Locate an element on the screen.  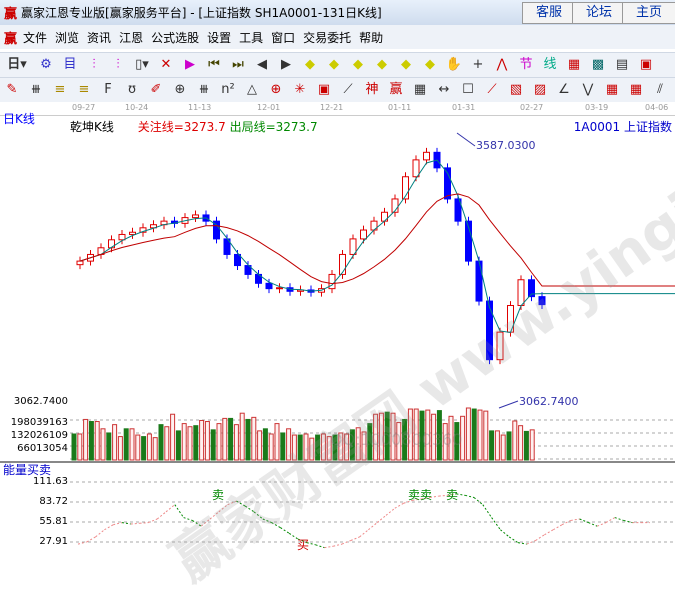
target-icon: ⊕ is located at coordinates (276, 89).